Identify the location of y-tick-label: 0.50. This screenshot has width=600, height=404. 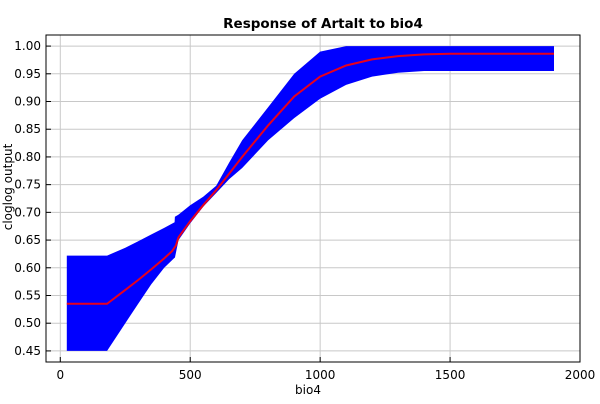
(27, 323).